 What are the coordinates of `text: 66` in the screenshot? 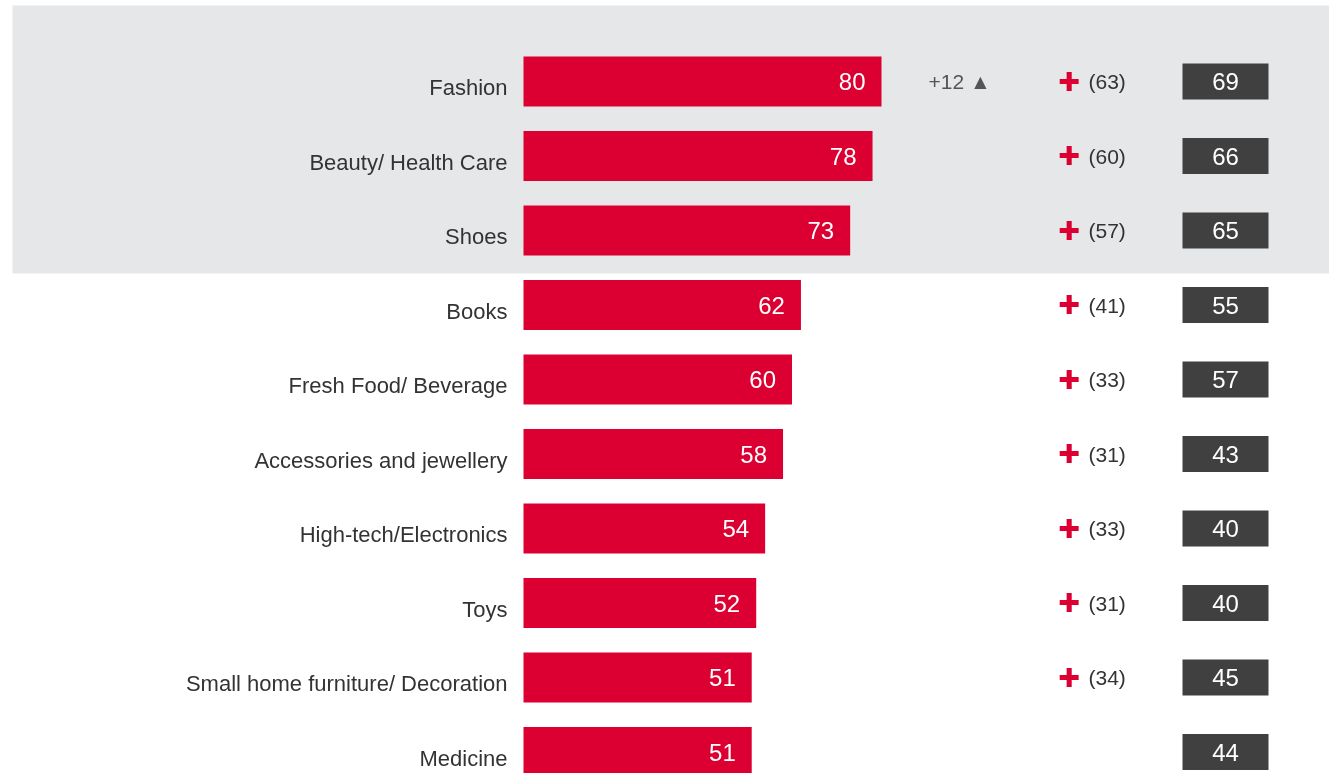 It's located at (1225, 156).